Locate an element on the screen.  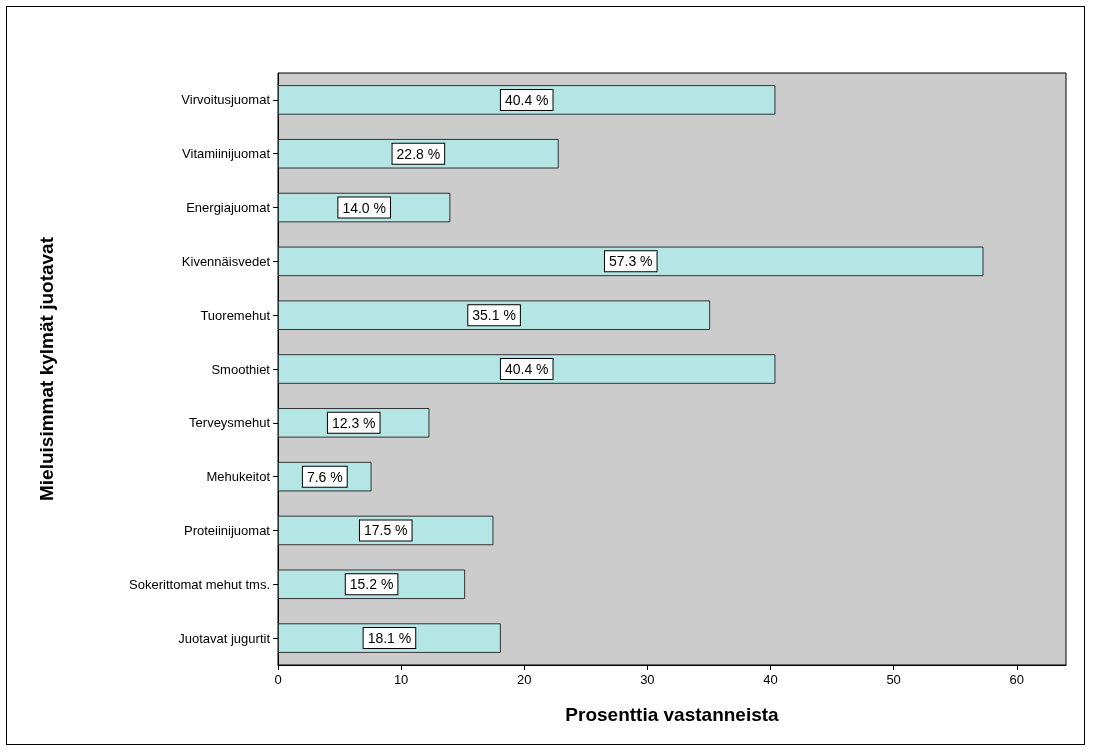
y-axis-title: Mieluisimmat kylmät juotavat is located at coordinates (46, 368).